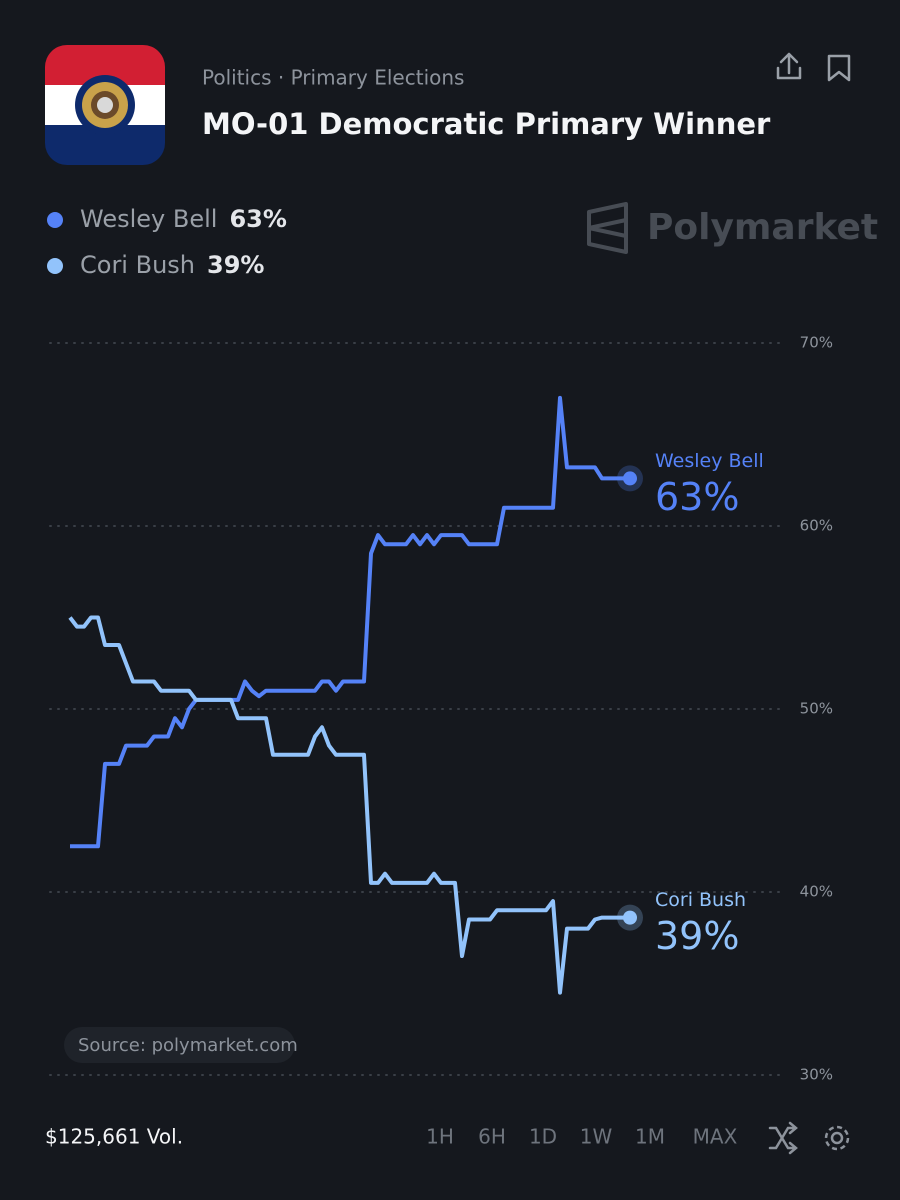 This screenshot has width=900, height=1200. I want to click on y-tick-label: 50%, so click(816, 709).